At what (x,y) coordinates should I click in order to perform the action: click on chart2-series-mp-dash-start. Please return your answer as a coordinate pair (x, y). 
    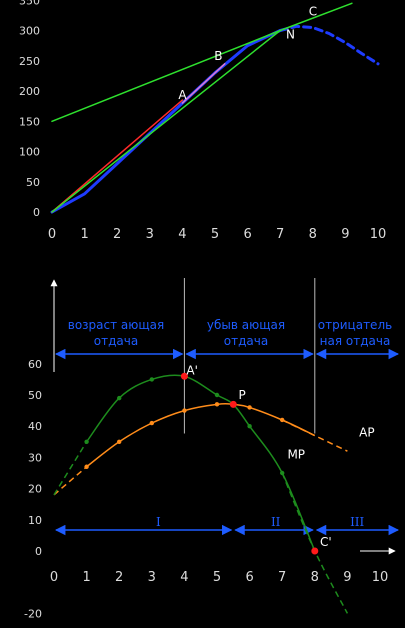
    Looking at the image, I should click on (70, 468).